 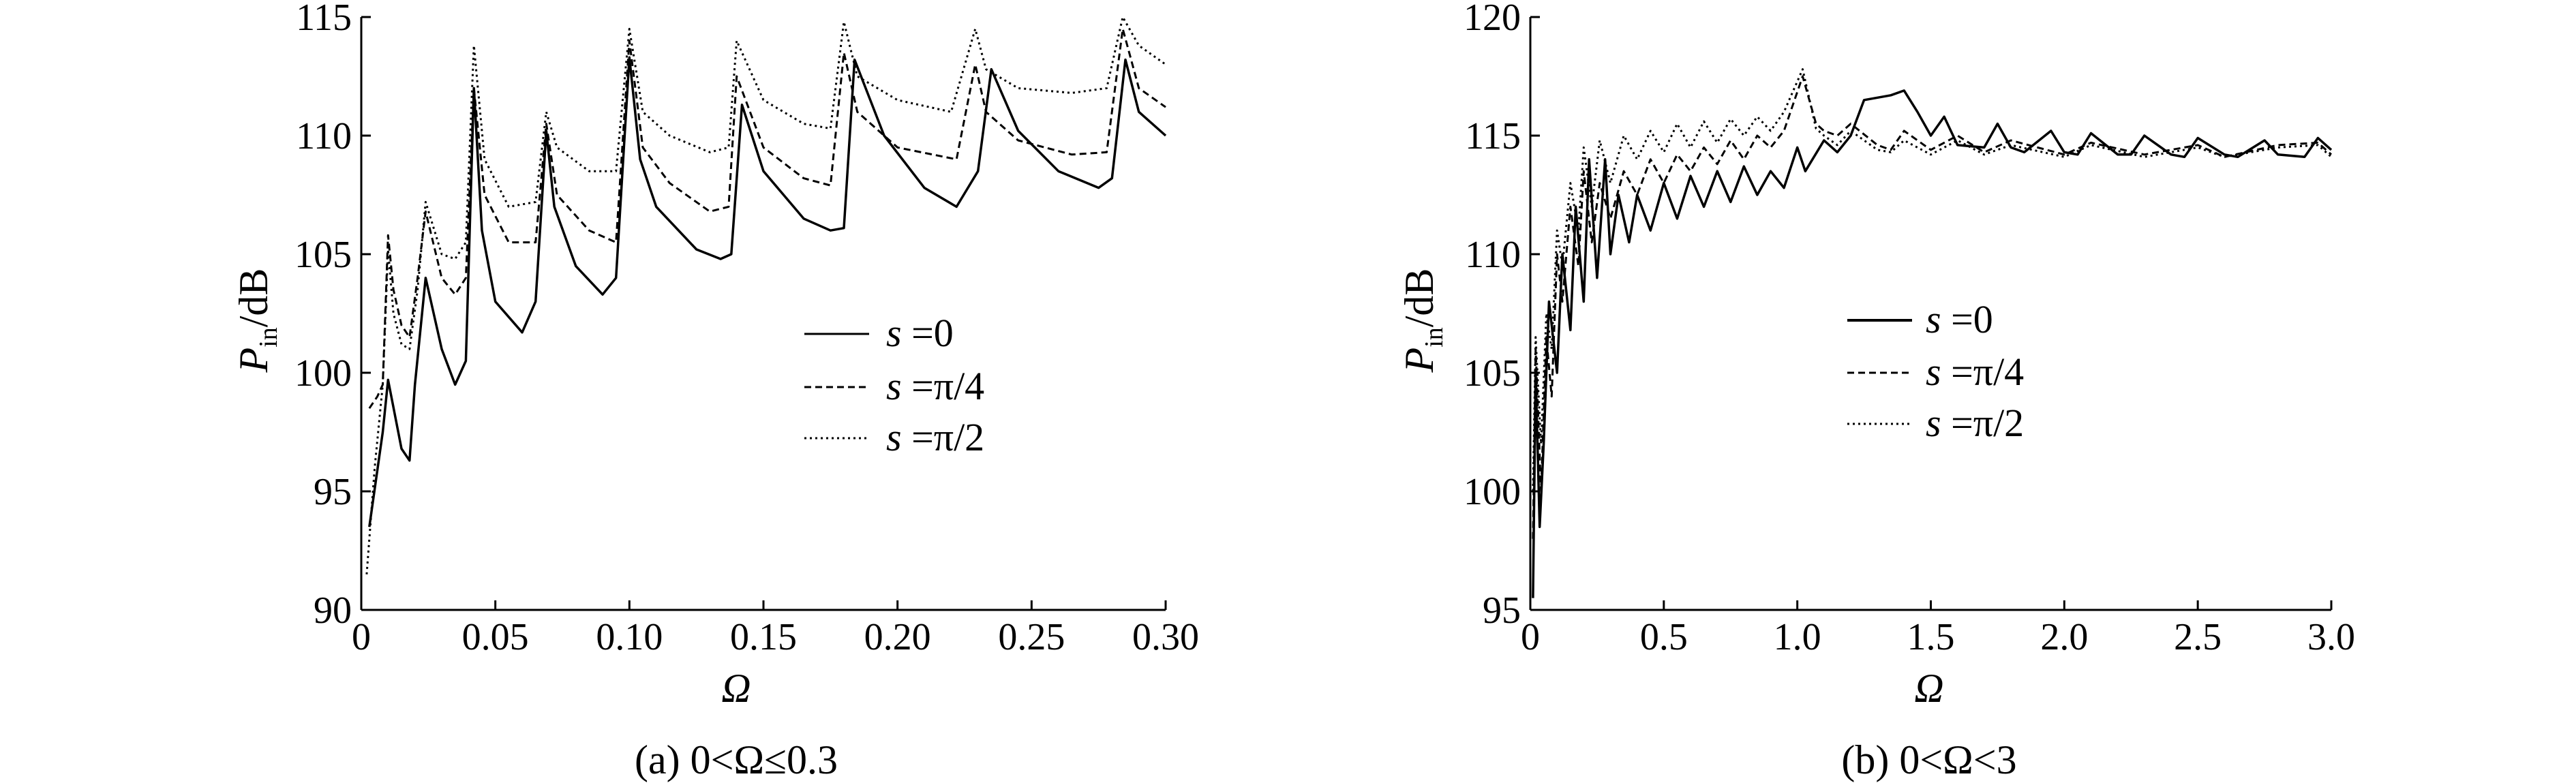 What do you see at coordinates (254, 298) in the screenshot?
I see `panel-a-y-axis-label-unit: /dB` at bounding box center [254, 298].